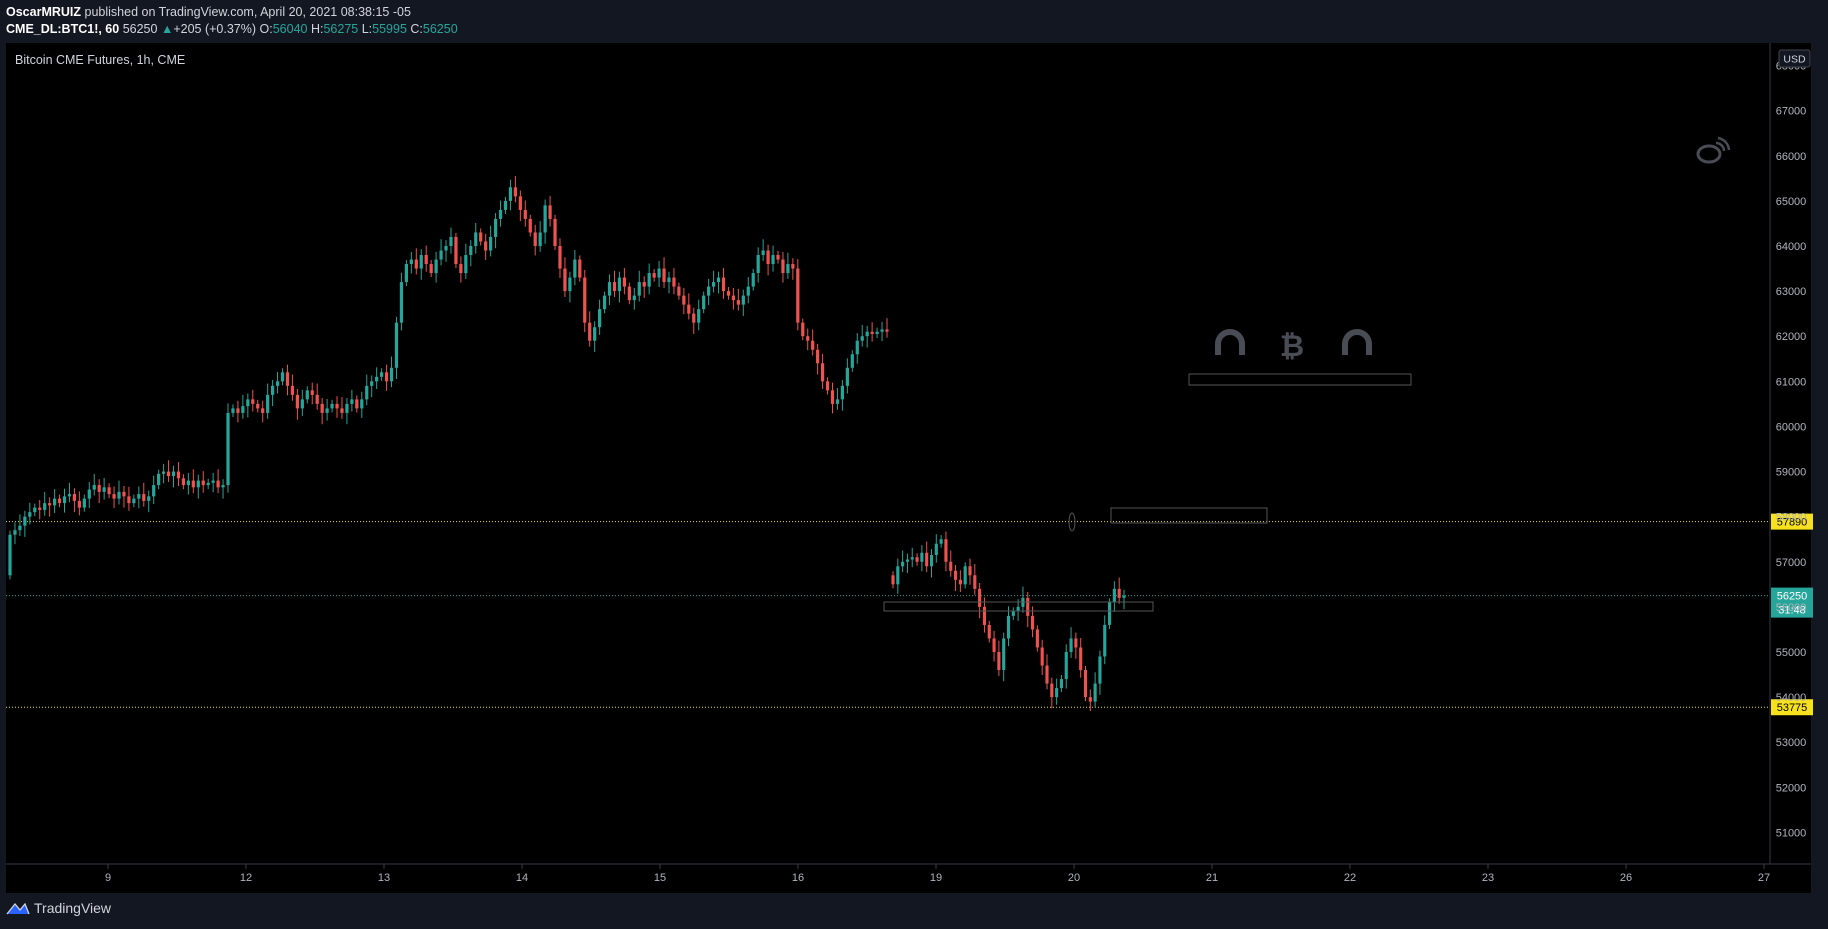 This screenshot has width=1828, height=929. I want to click on time-tick-label: 22, so click(1350, 878).